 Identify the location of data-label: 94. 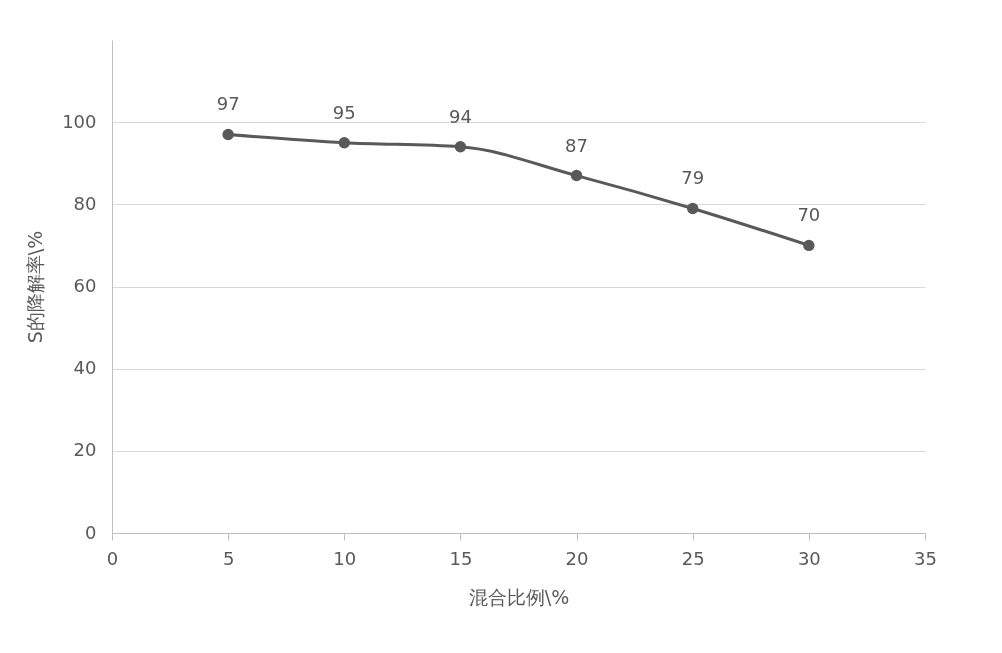
(460, 116).